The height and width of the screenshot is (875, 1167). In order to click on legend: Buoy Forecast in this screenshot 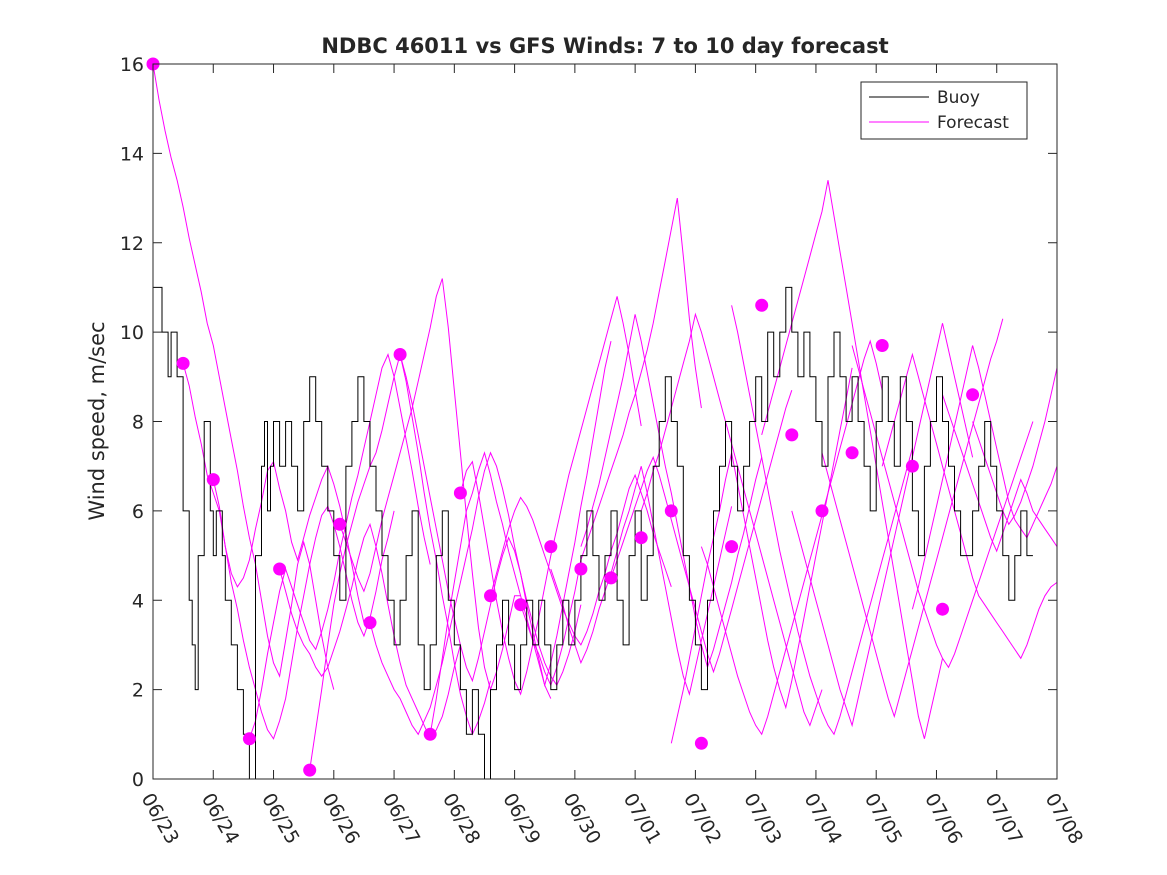, I will do `click(944, 110)`.